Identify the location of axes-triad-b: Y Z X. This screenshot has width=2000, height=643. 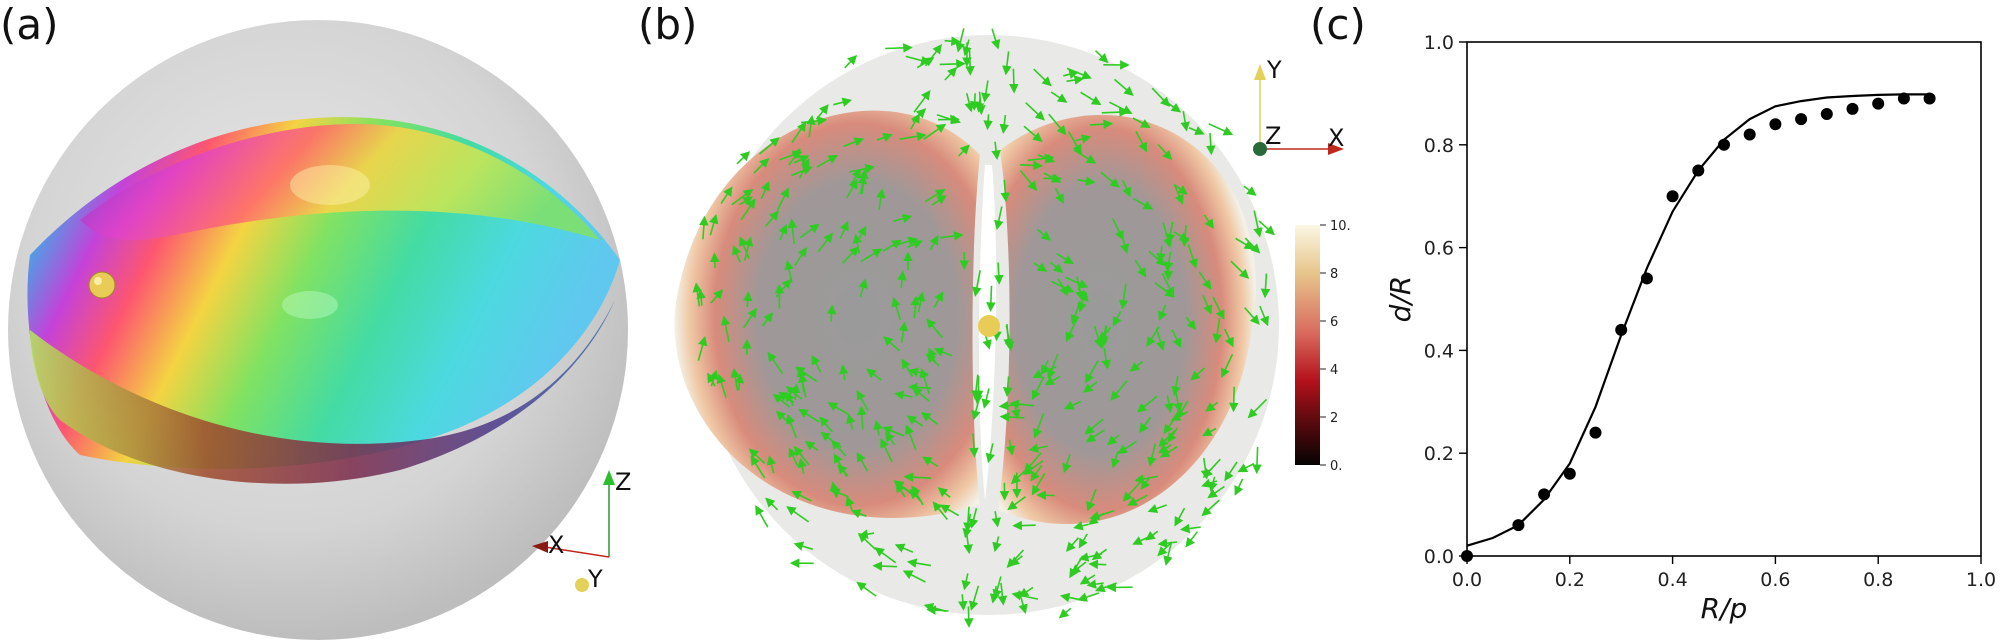
(1298, 106).